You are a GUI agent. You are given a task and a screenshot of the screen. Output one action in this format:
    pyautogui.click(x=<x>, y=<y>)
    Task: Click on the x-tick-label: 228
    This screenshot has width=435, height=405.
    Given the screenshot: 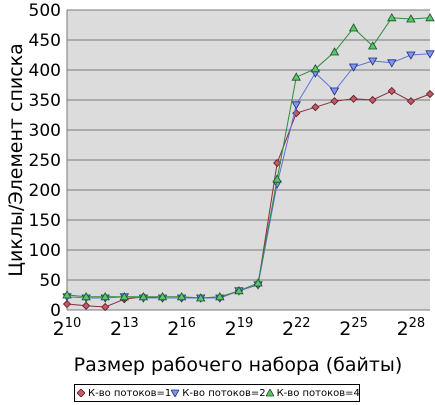 What is the action you would take?
    pyautogui.click(x=411, y=328)
    